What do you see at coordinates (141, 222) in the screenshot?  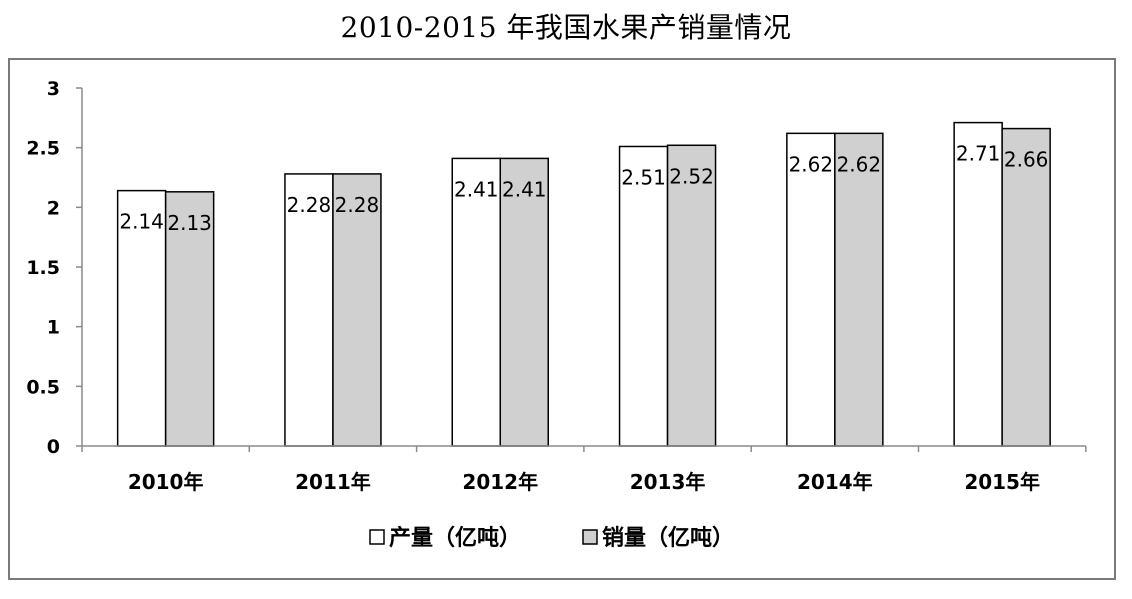 I see `data-label: 2.14` at bounding box center [141, 222].